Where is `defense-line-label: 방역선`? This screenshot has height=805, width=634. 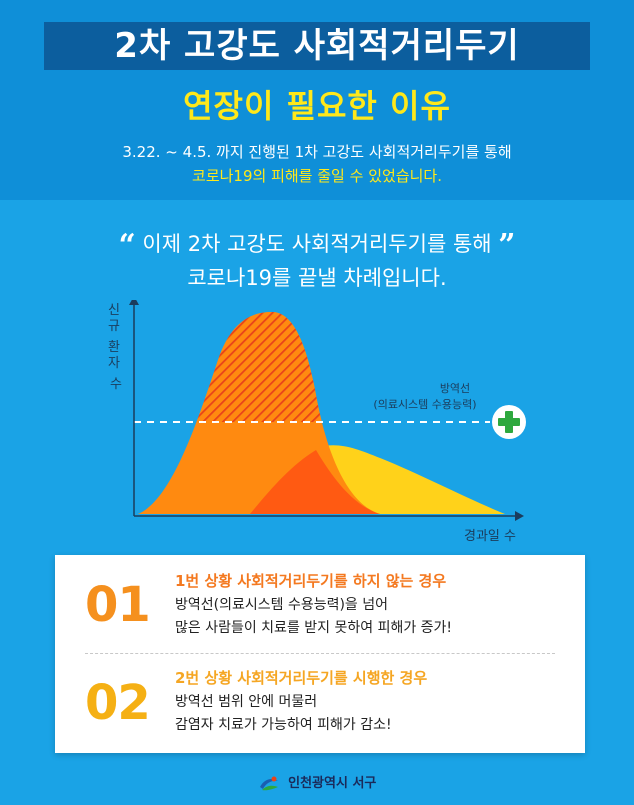
defense-line-label: 방역선 is located at coordinates (455, 388).